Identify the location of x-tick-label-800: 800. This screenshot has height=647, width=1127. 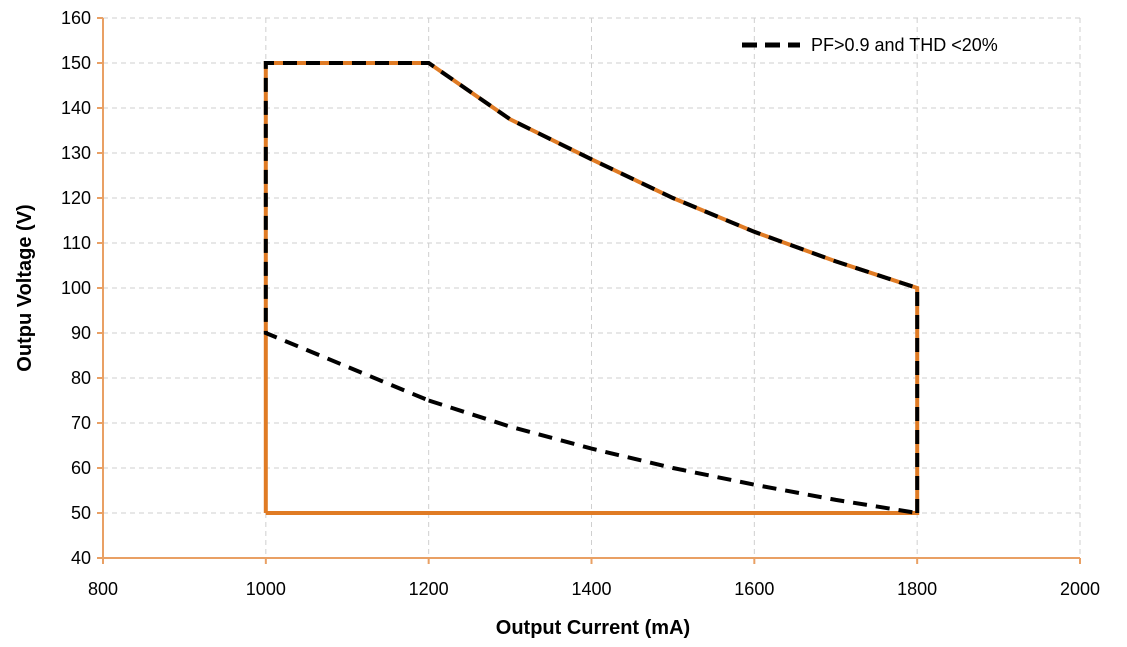
(103, 589).